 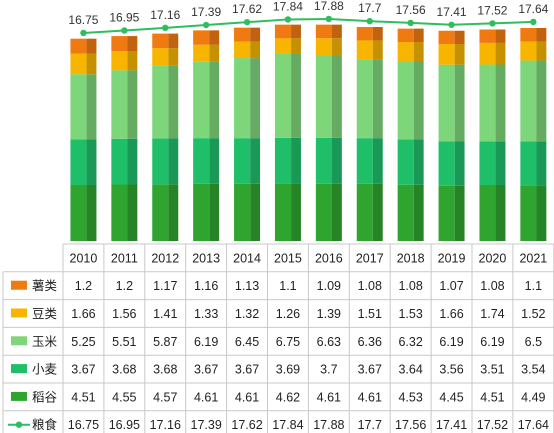 I want to click on table-cell-薯类-2021: 1.1, so click(x=533, y=286).